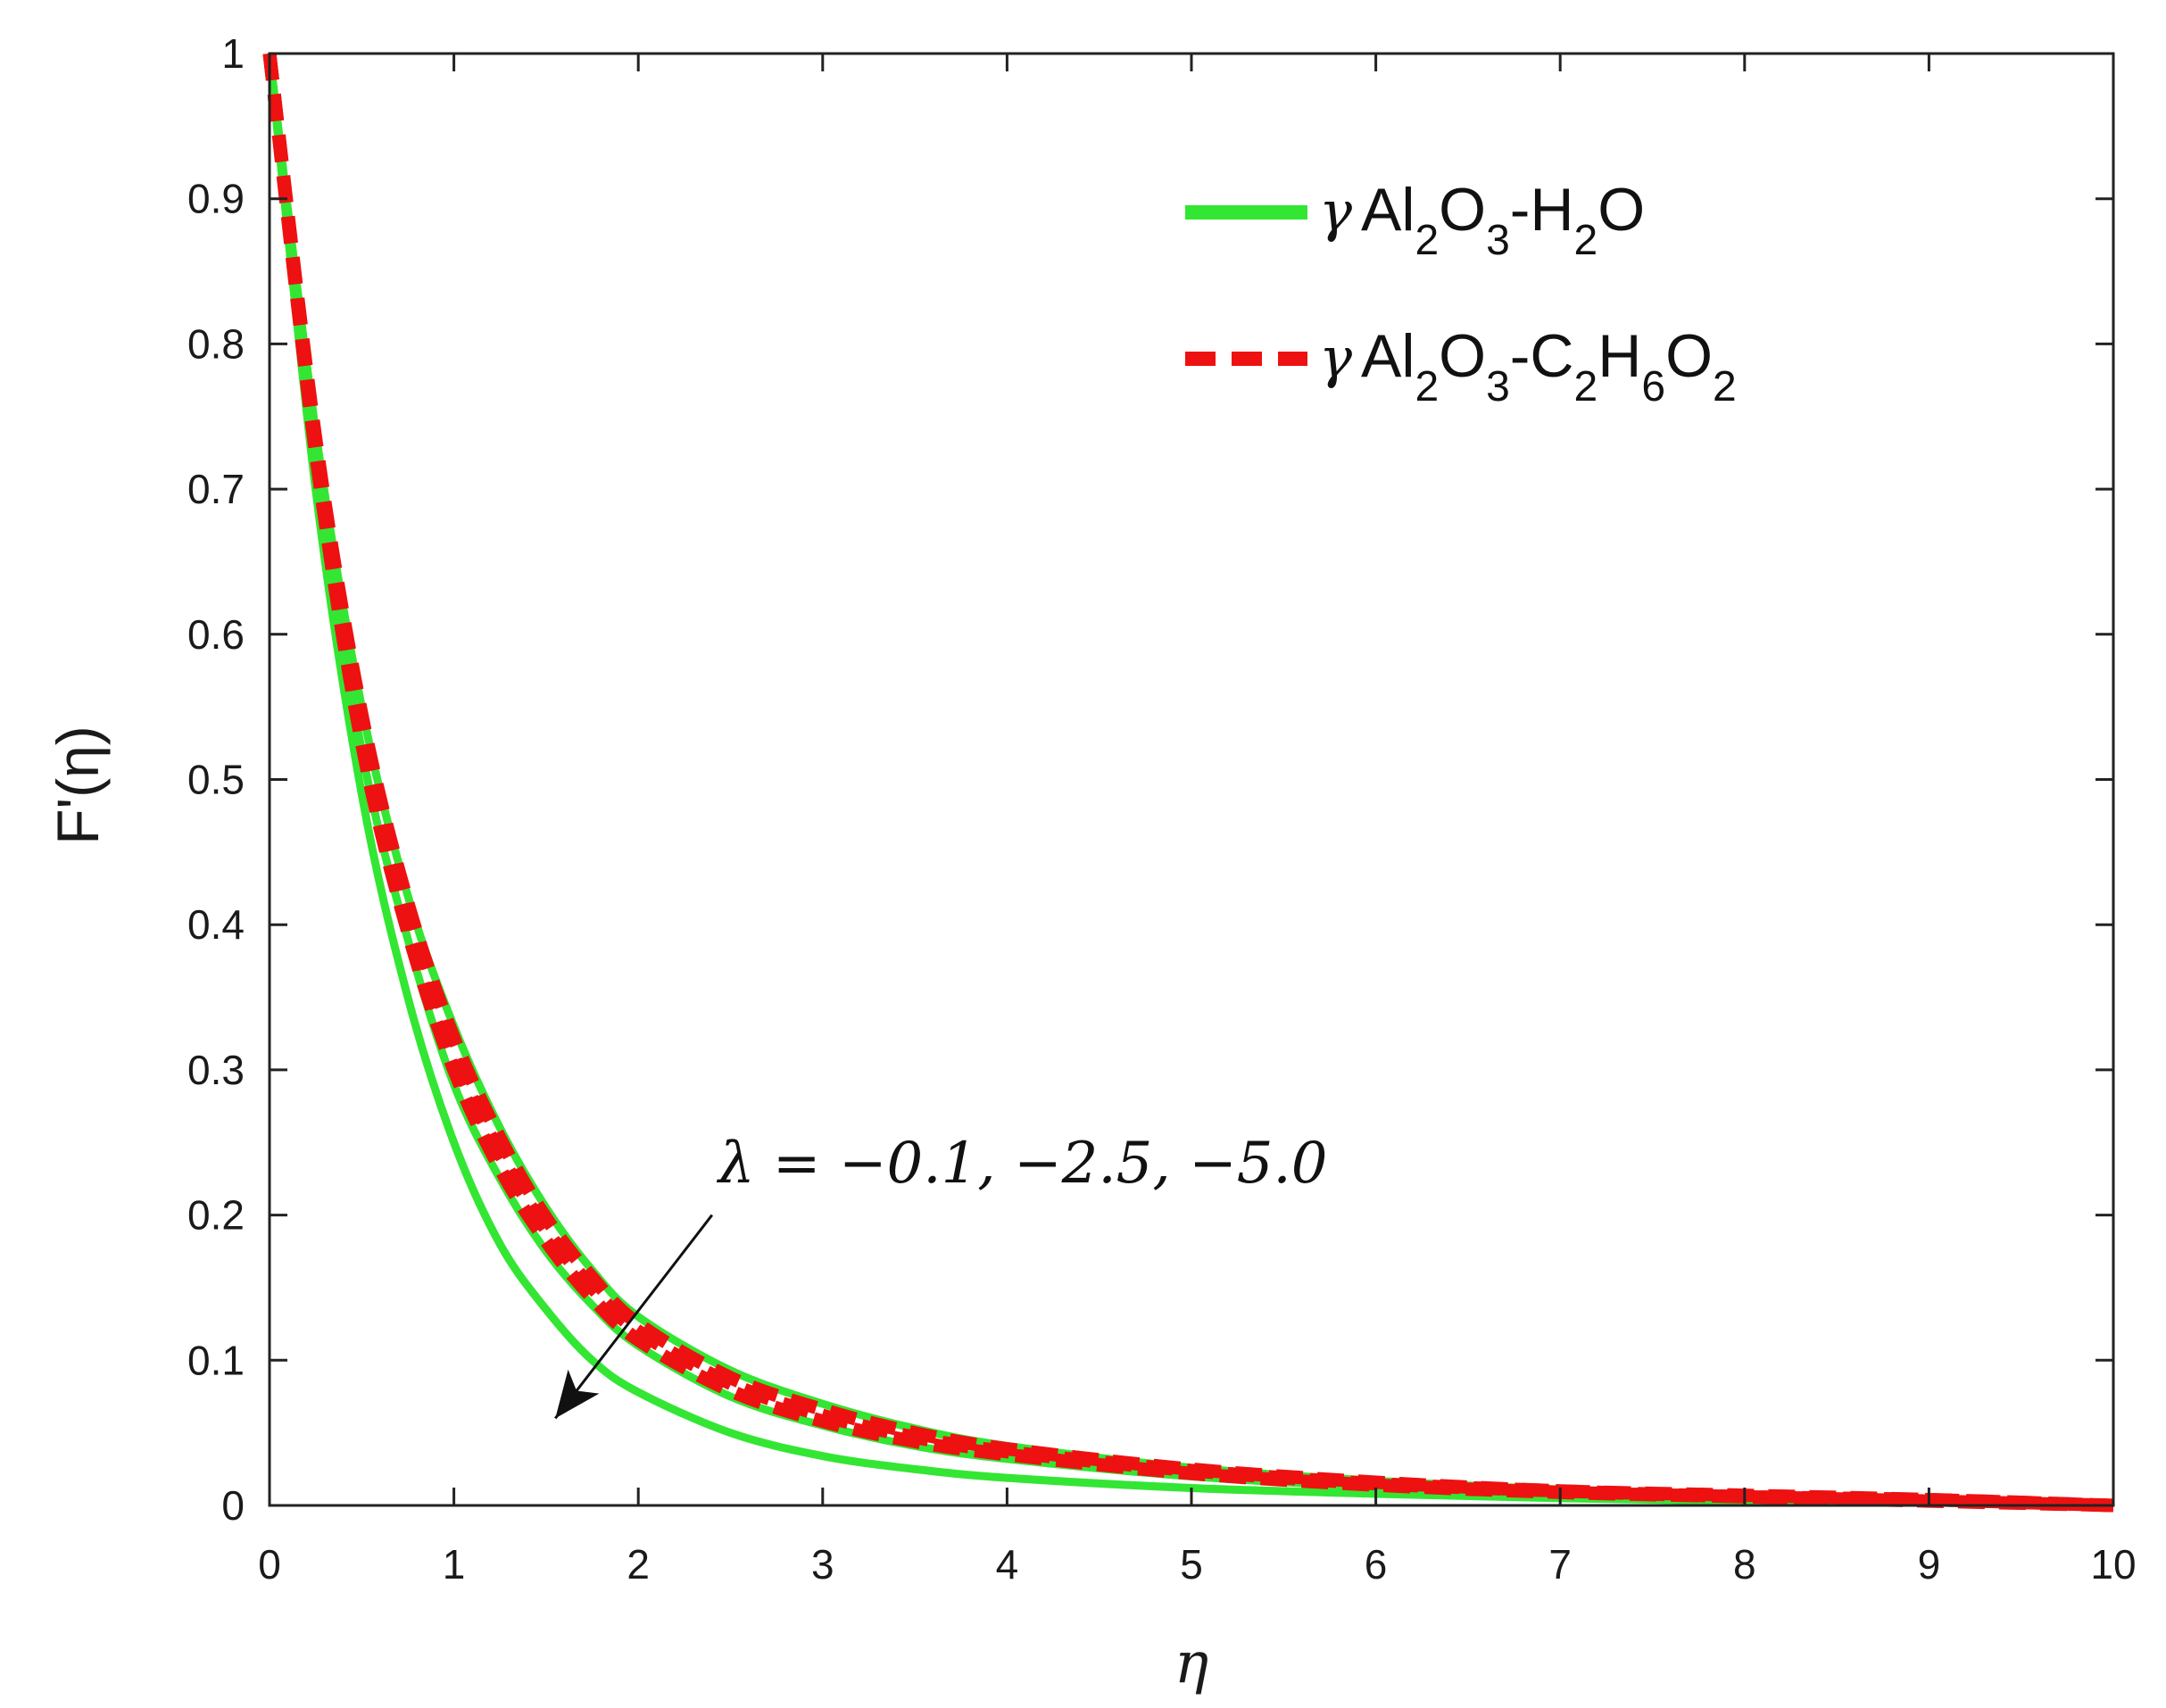  I want to click on x-tick-label: 8, so click(1745, 1564).